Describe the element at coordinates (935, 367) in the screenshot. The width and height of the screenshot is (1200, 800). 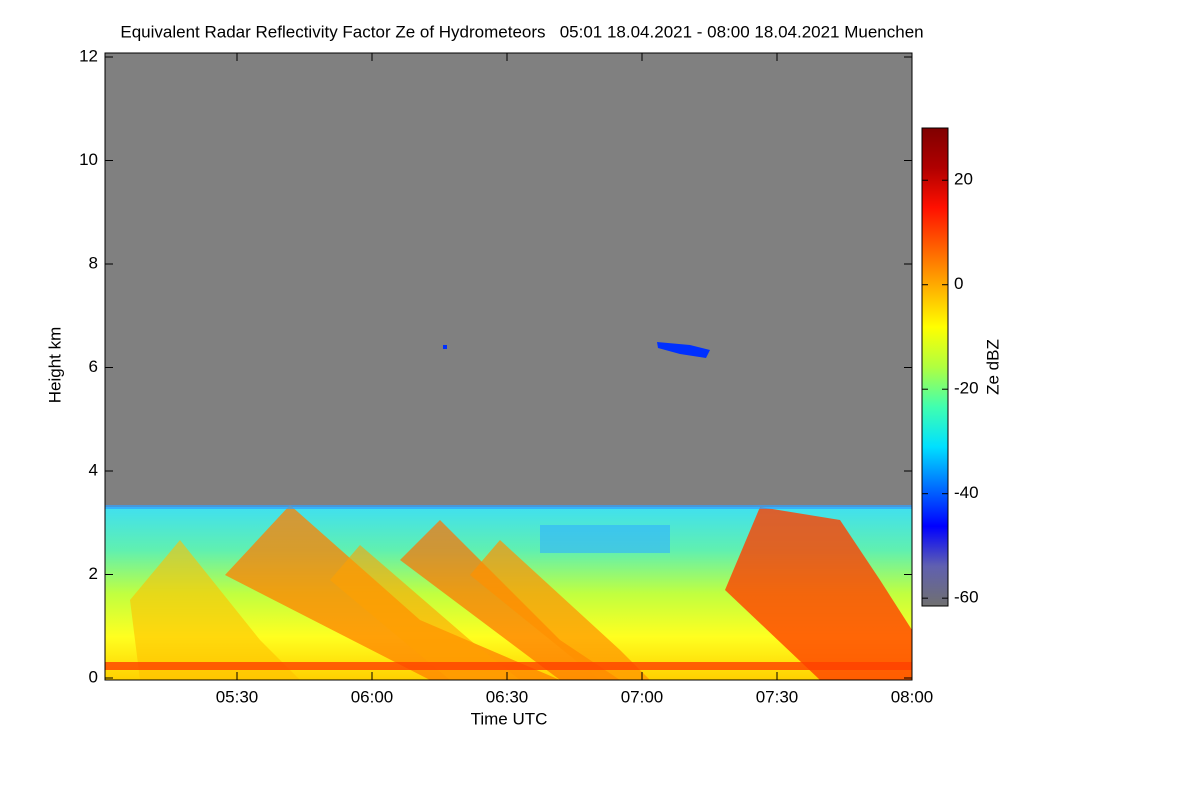
I see `colorbar` at that location.